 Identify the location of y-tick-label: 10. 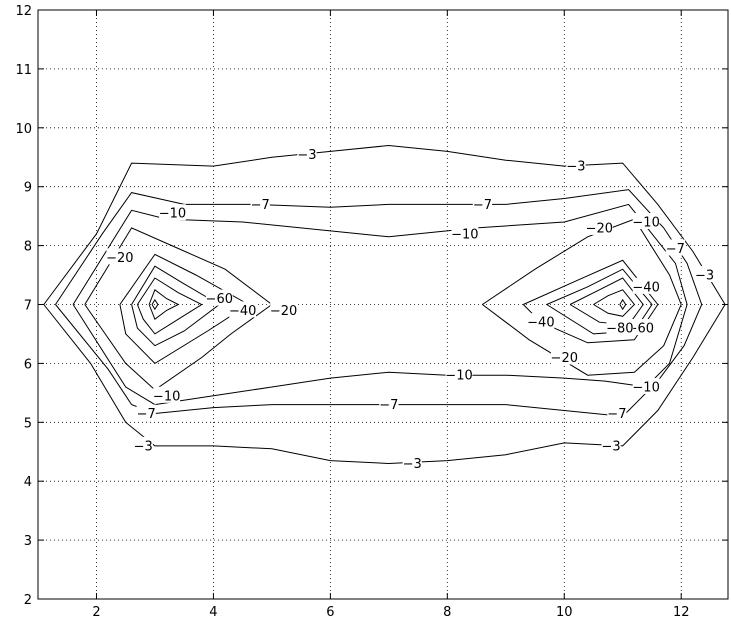
(23, 129).